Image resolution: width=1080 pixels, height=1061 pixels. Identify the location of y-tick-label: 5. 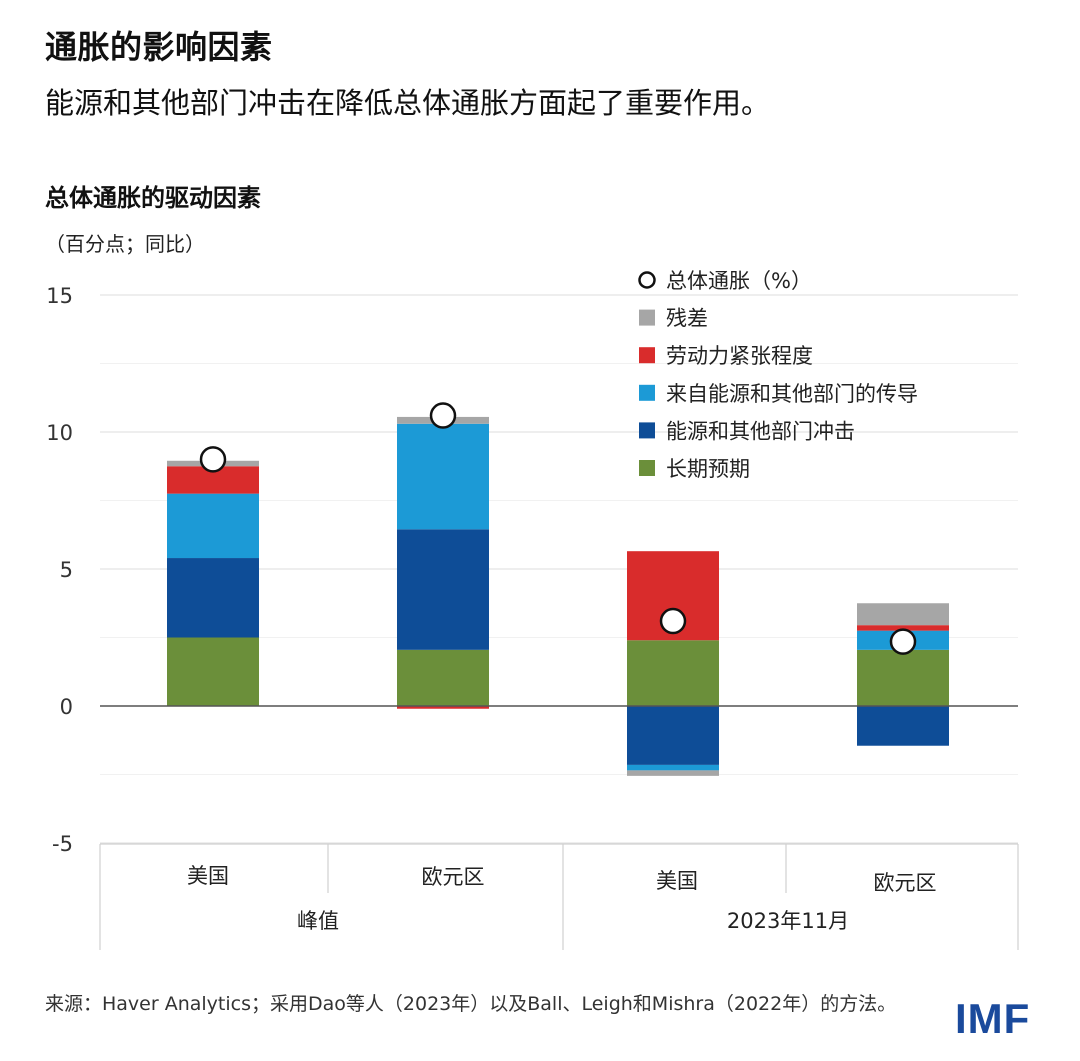
(66, 570).